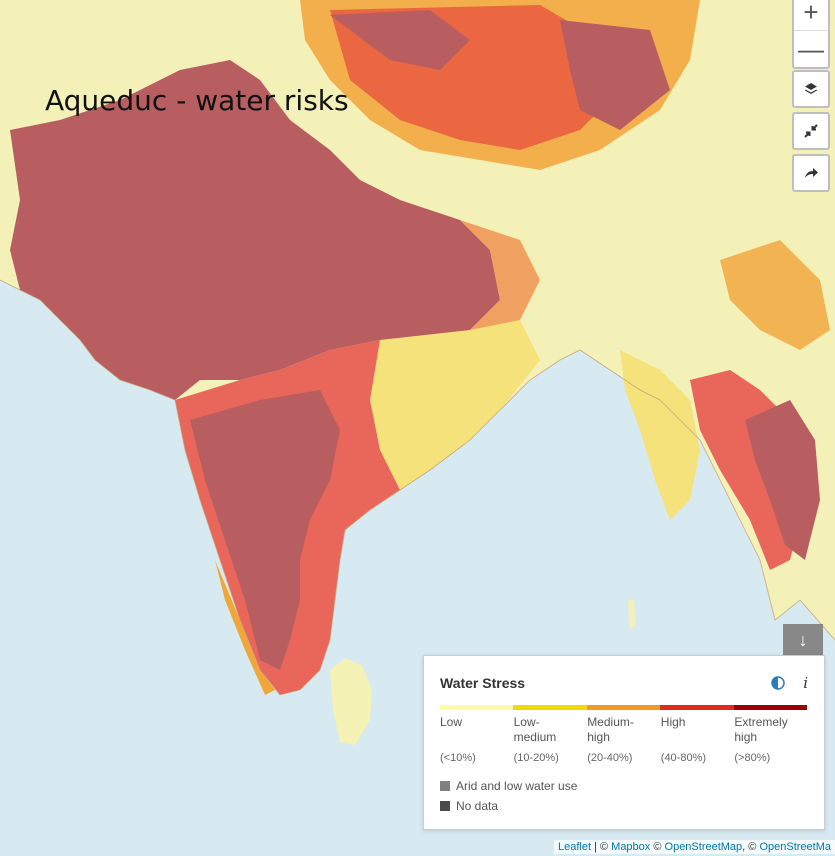  I want to click on osm-link-2: OpenStreetMa, so click(795, 847).